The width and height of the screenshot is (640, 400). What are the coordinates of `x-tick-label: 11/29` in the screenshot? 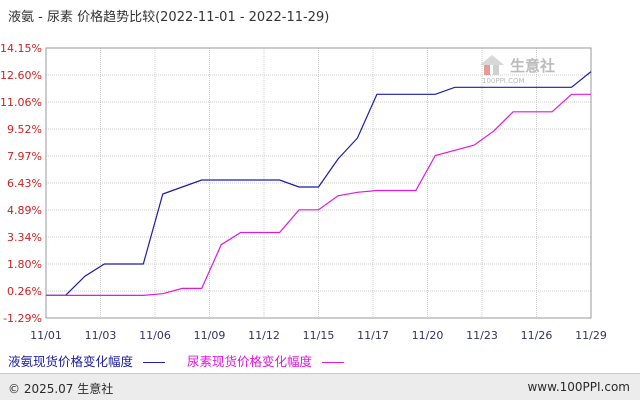 It's located at (591, 335).